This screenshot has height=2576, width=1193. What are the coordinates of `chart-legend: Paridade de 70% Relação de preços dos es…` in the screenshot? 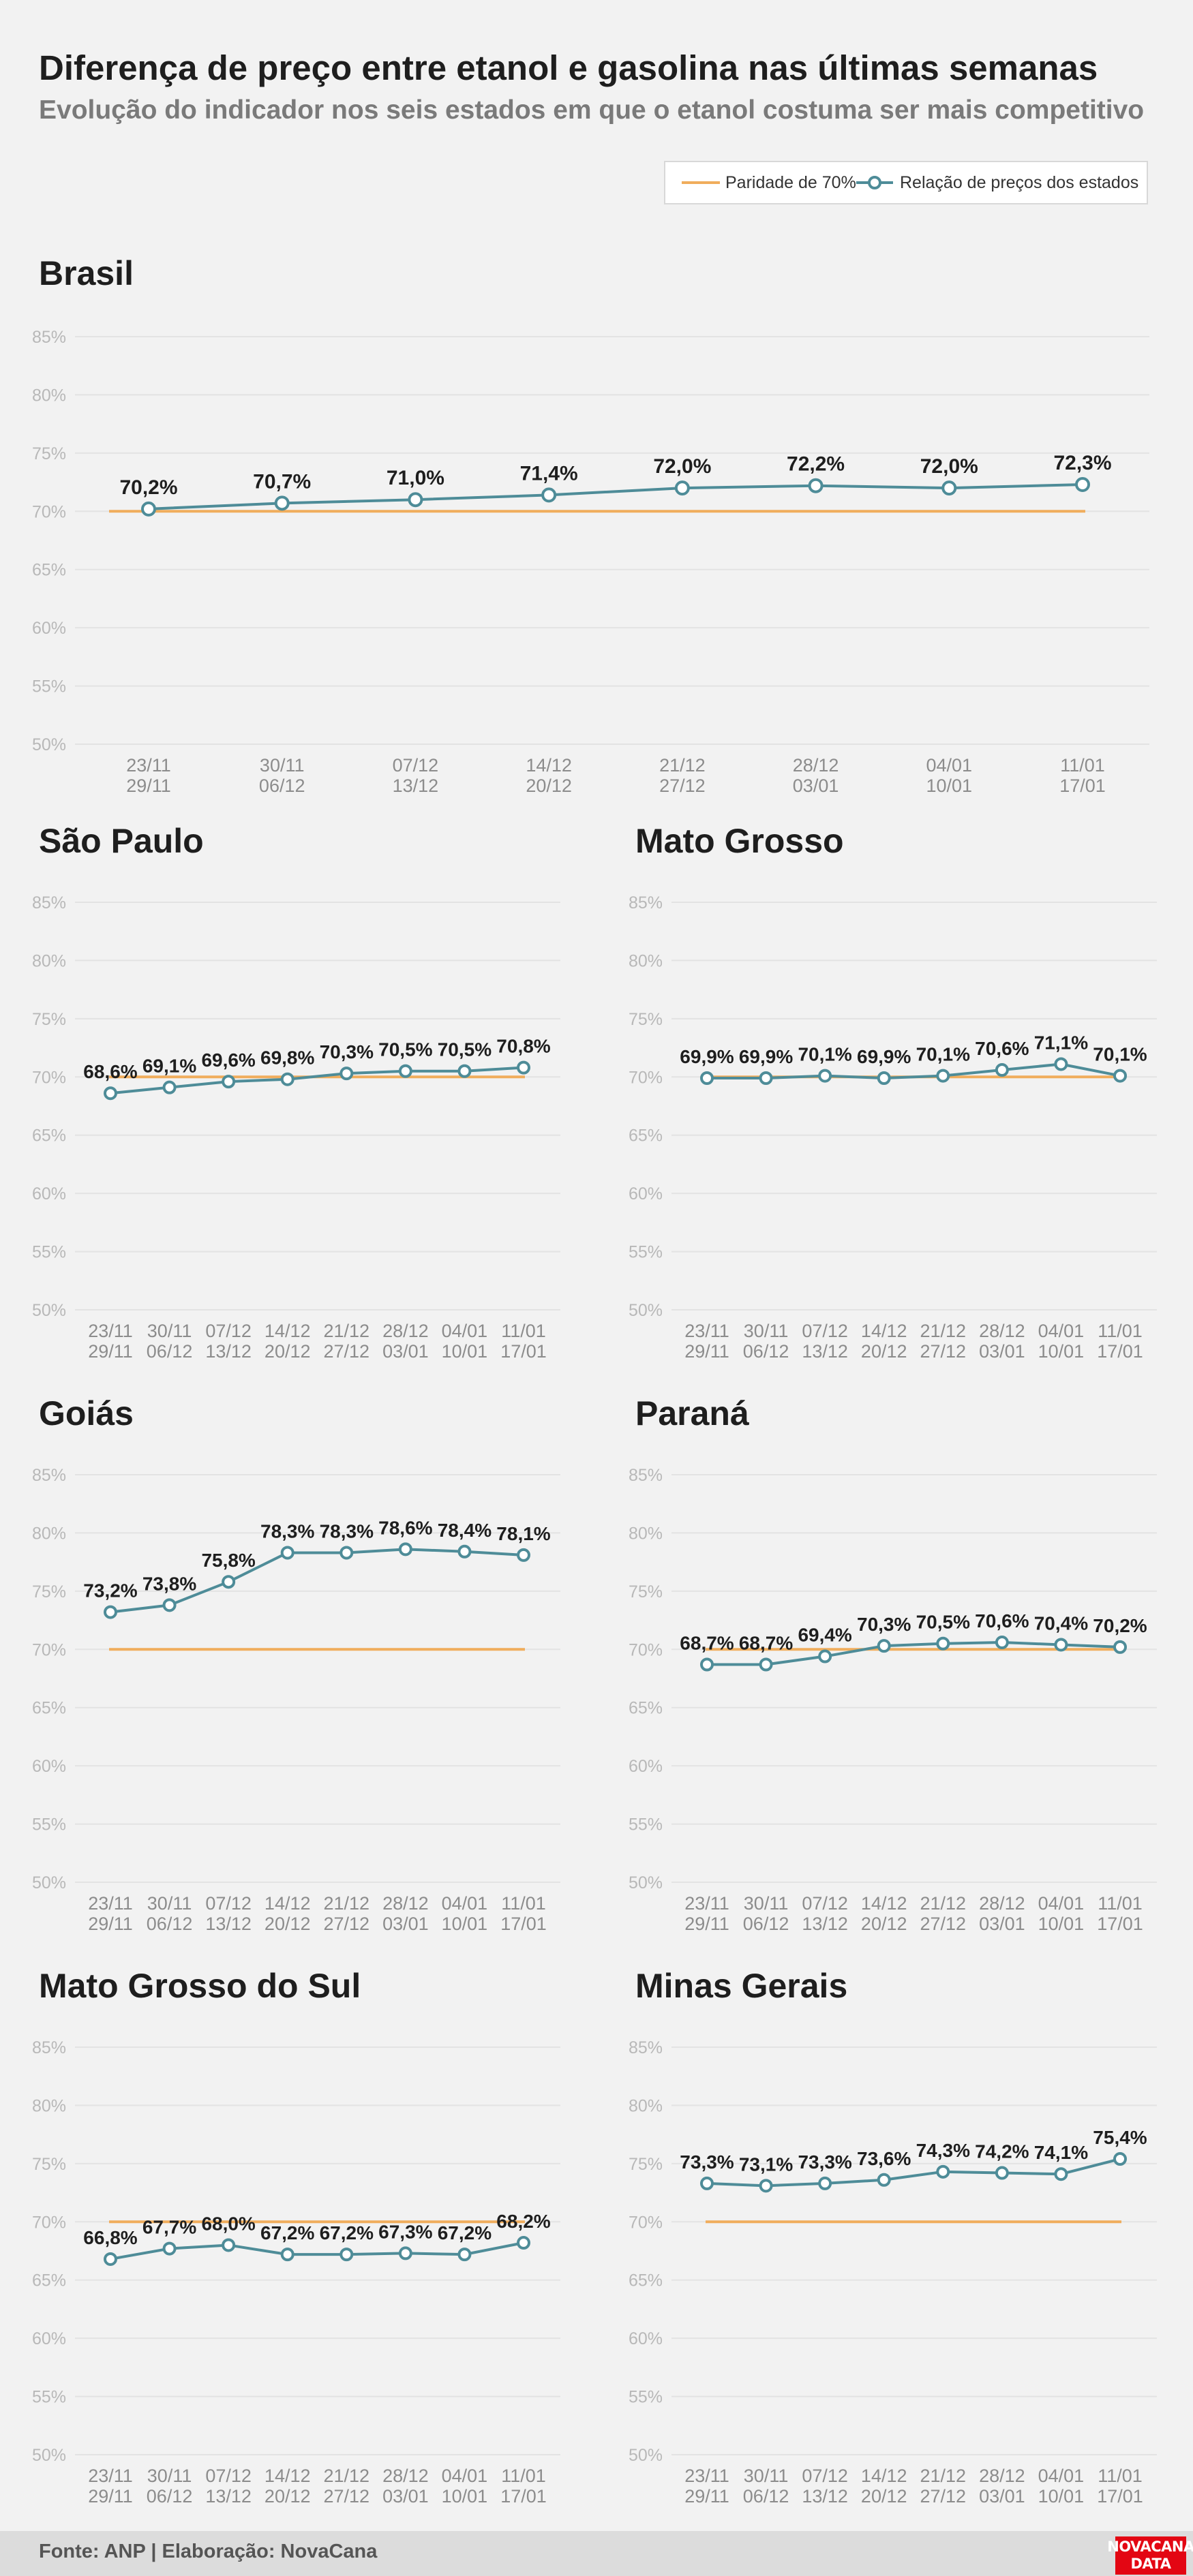 It's located at (906, 182).